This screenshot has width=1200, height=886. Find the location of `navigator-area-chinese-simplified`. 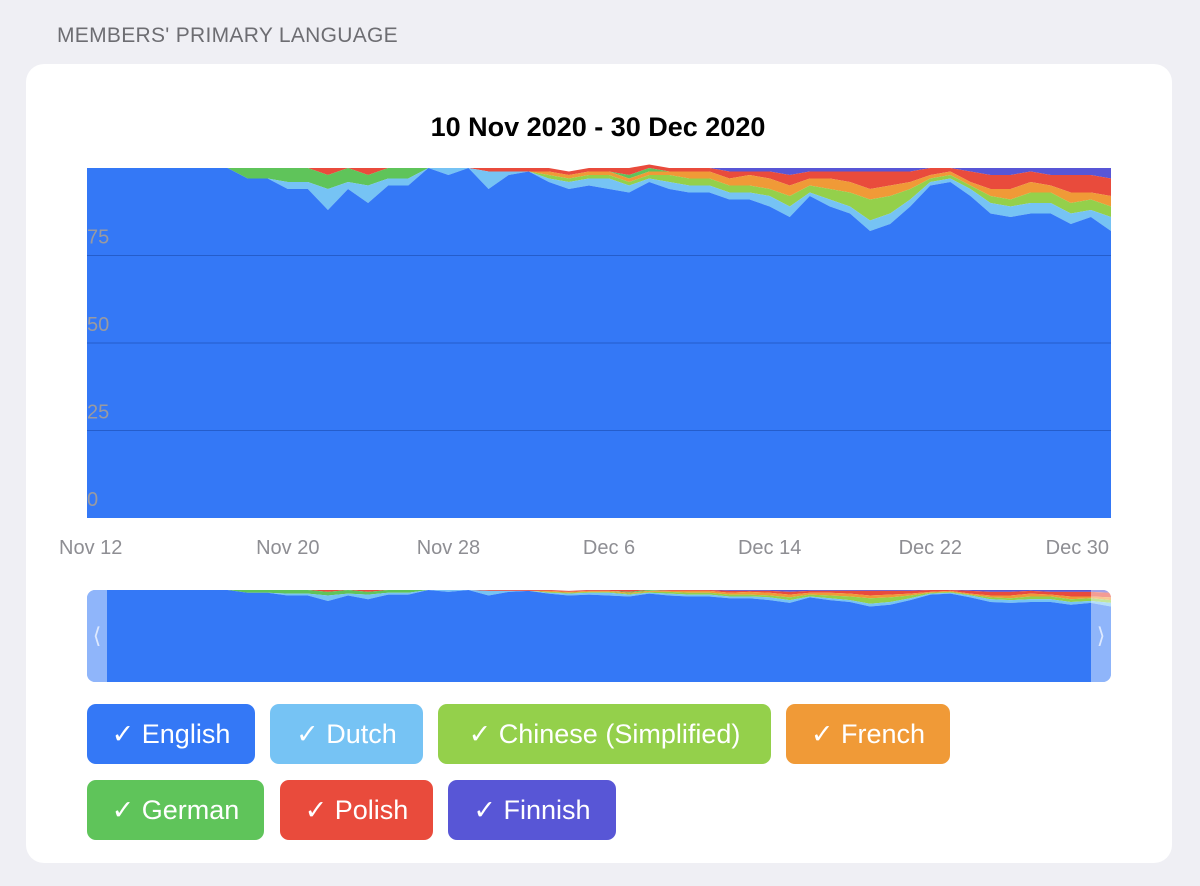

navigator-area-chinese-simplified is located at coordinates (599, 597).